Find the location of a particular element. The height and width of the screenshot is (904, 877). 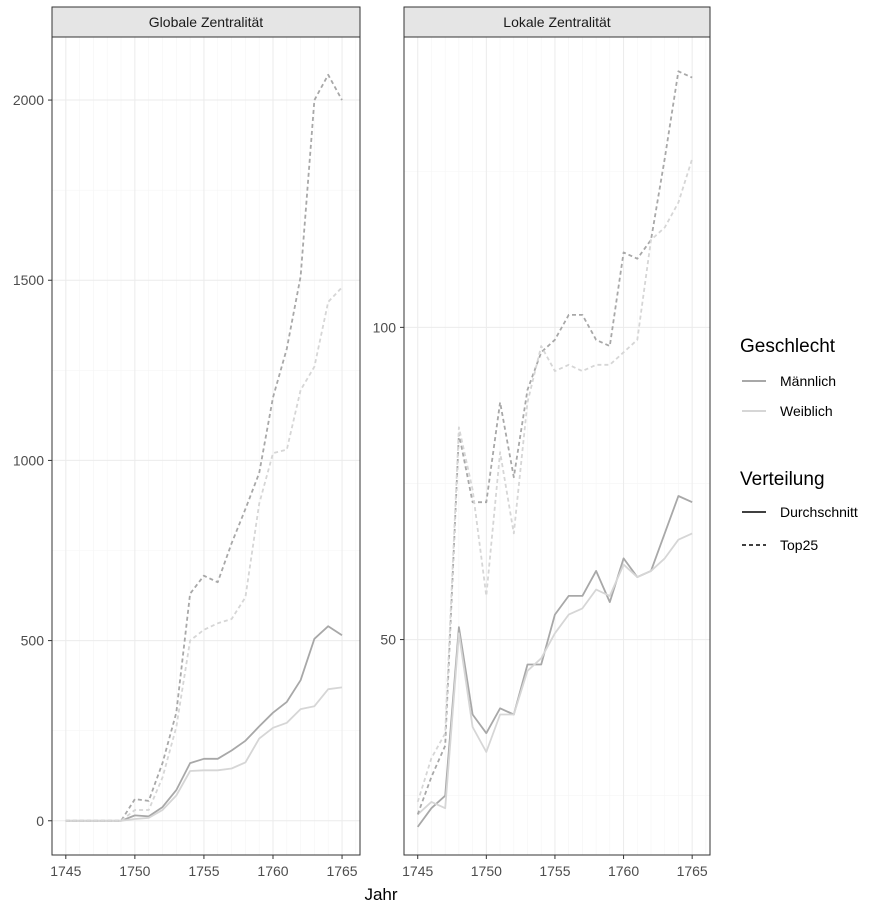

legend-label-maennlich: Männlich is located at coordinates (808, 381).